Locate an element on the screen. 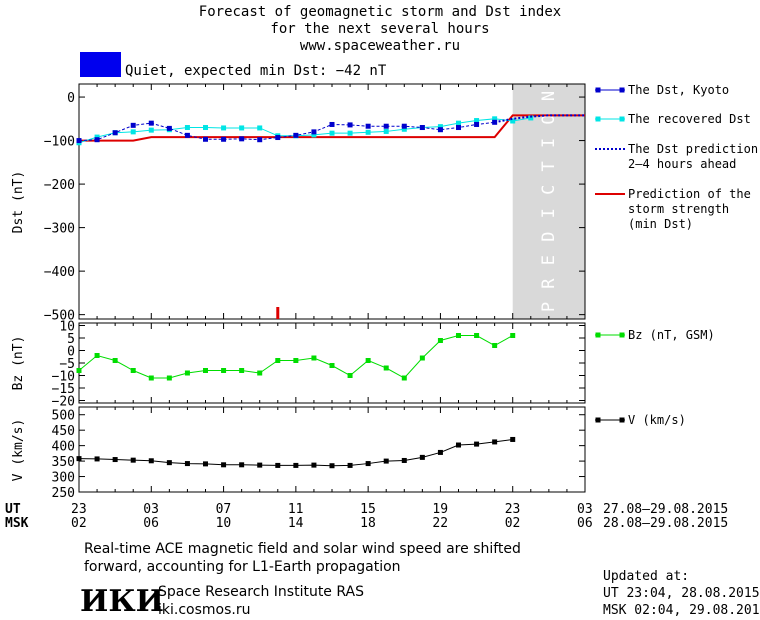  legend-dst-kyoto: The Dst, Kyoto is located at coordinates (679, 90).